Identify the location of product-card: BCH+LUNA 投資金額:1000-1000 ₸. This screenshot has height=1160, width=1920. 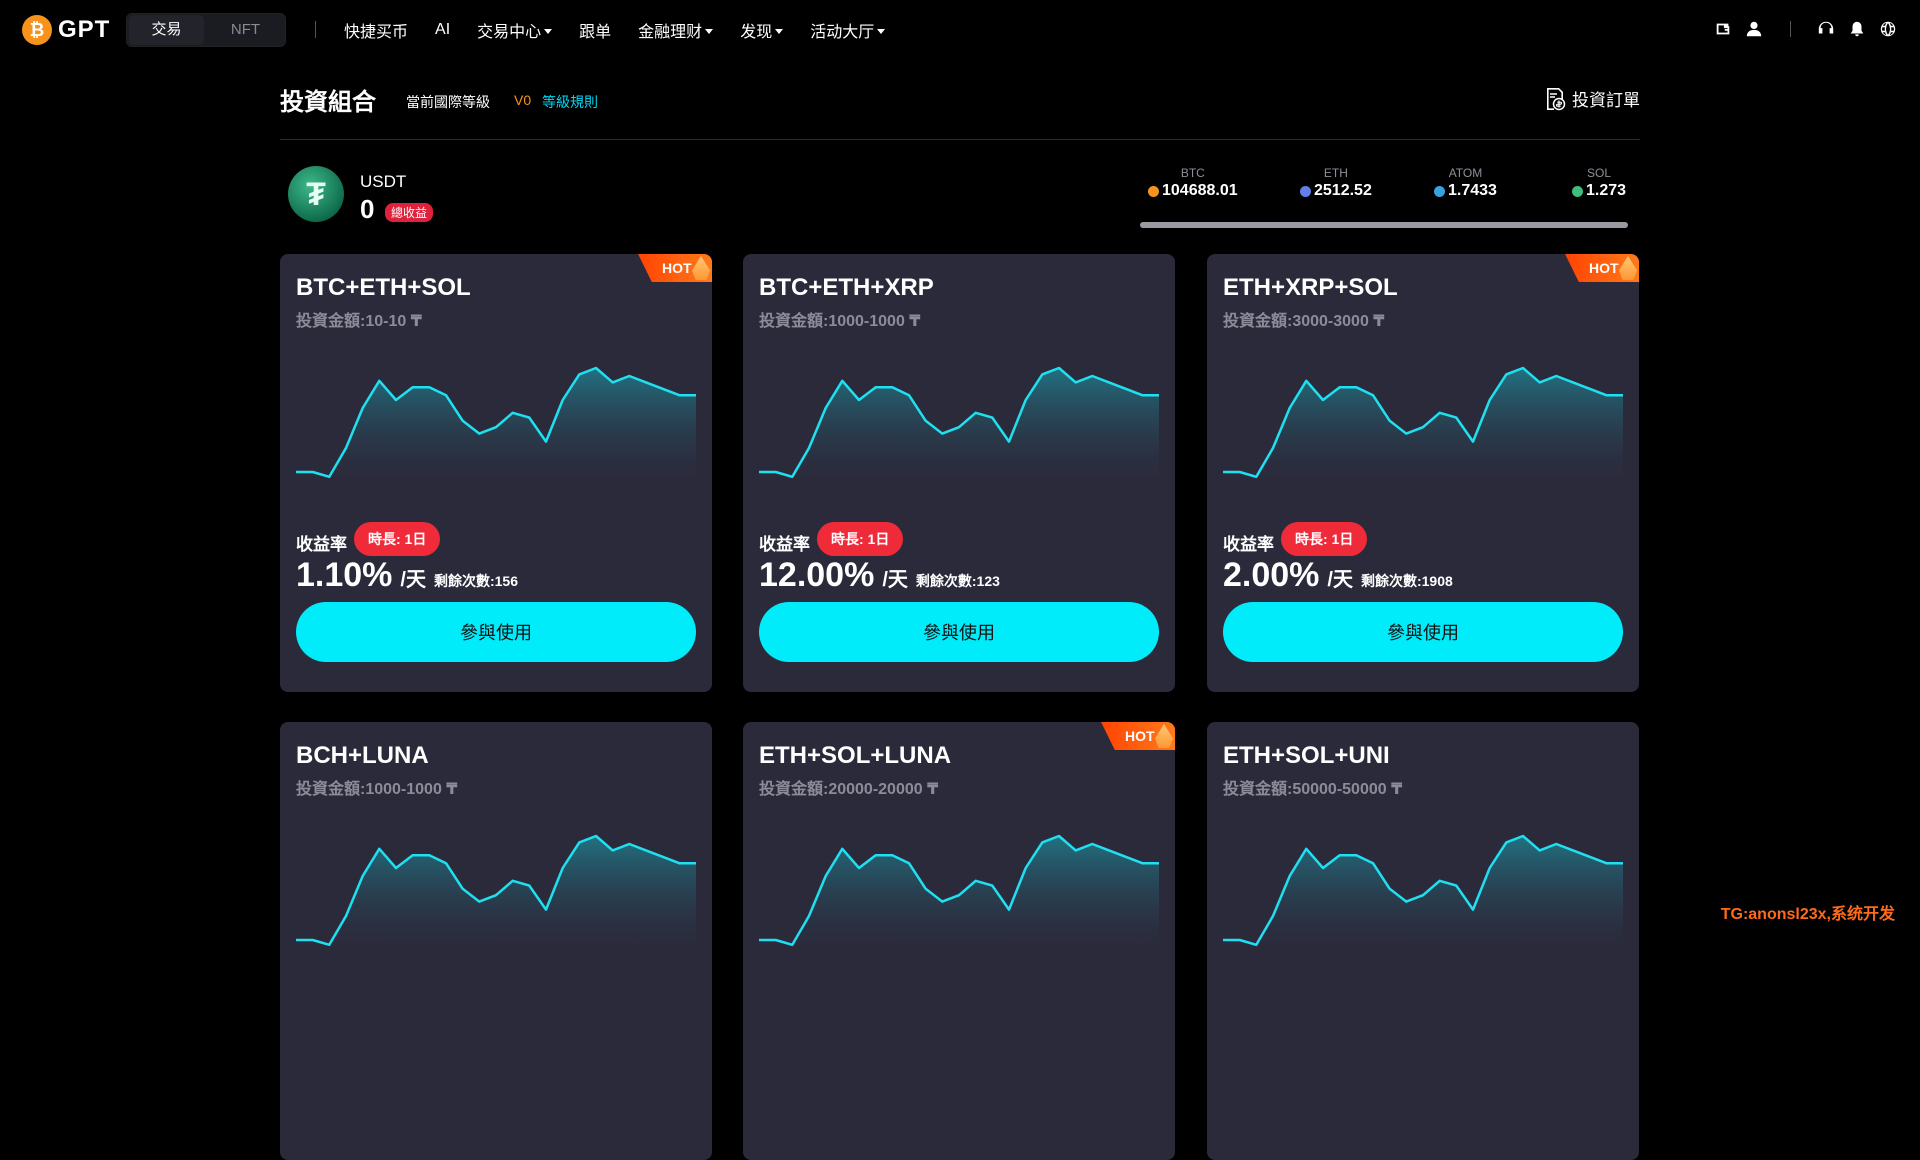
(496, 941).